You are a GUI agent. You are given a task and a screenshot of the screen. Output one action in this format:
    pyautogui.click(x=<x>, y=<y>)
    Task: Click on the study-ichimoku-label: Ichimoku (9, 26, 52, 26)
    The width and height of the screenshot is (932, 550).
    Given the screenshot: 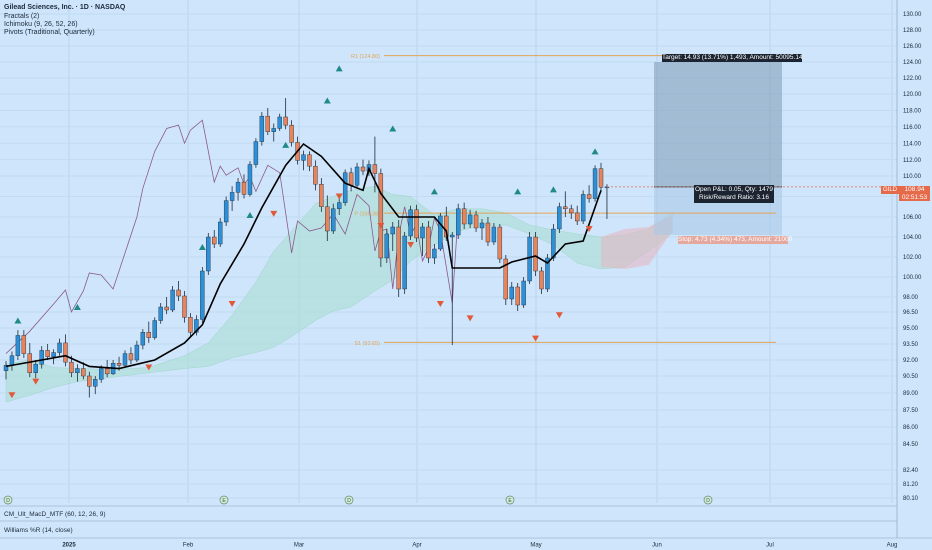 What is the action you would take?
    pyautogui.click(x=41, y=24)
    